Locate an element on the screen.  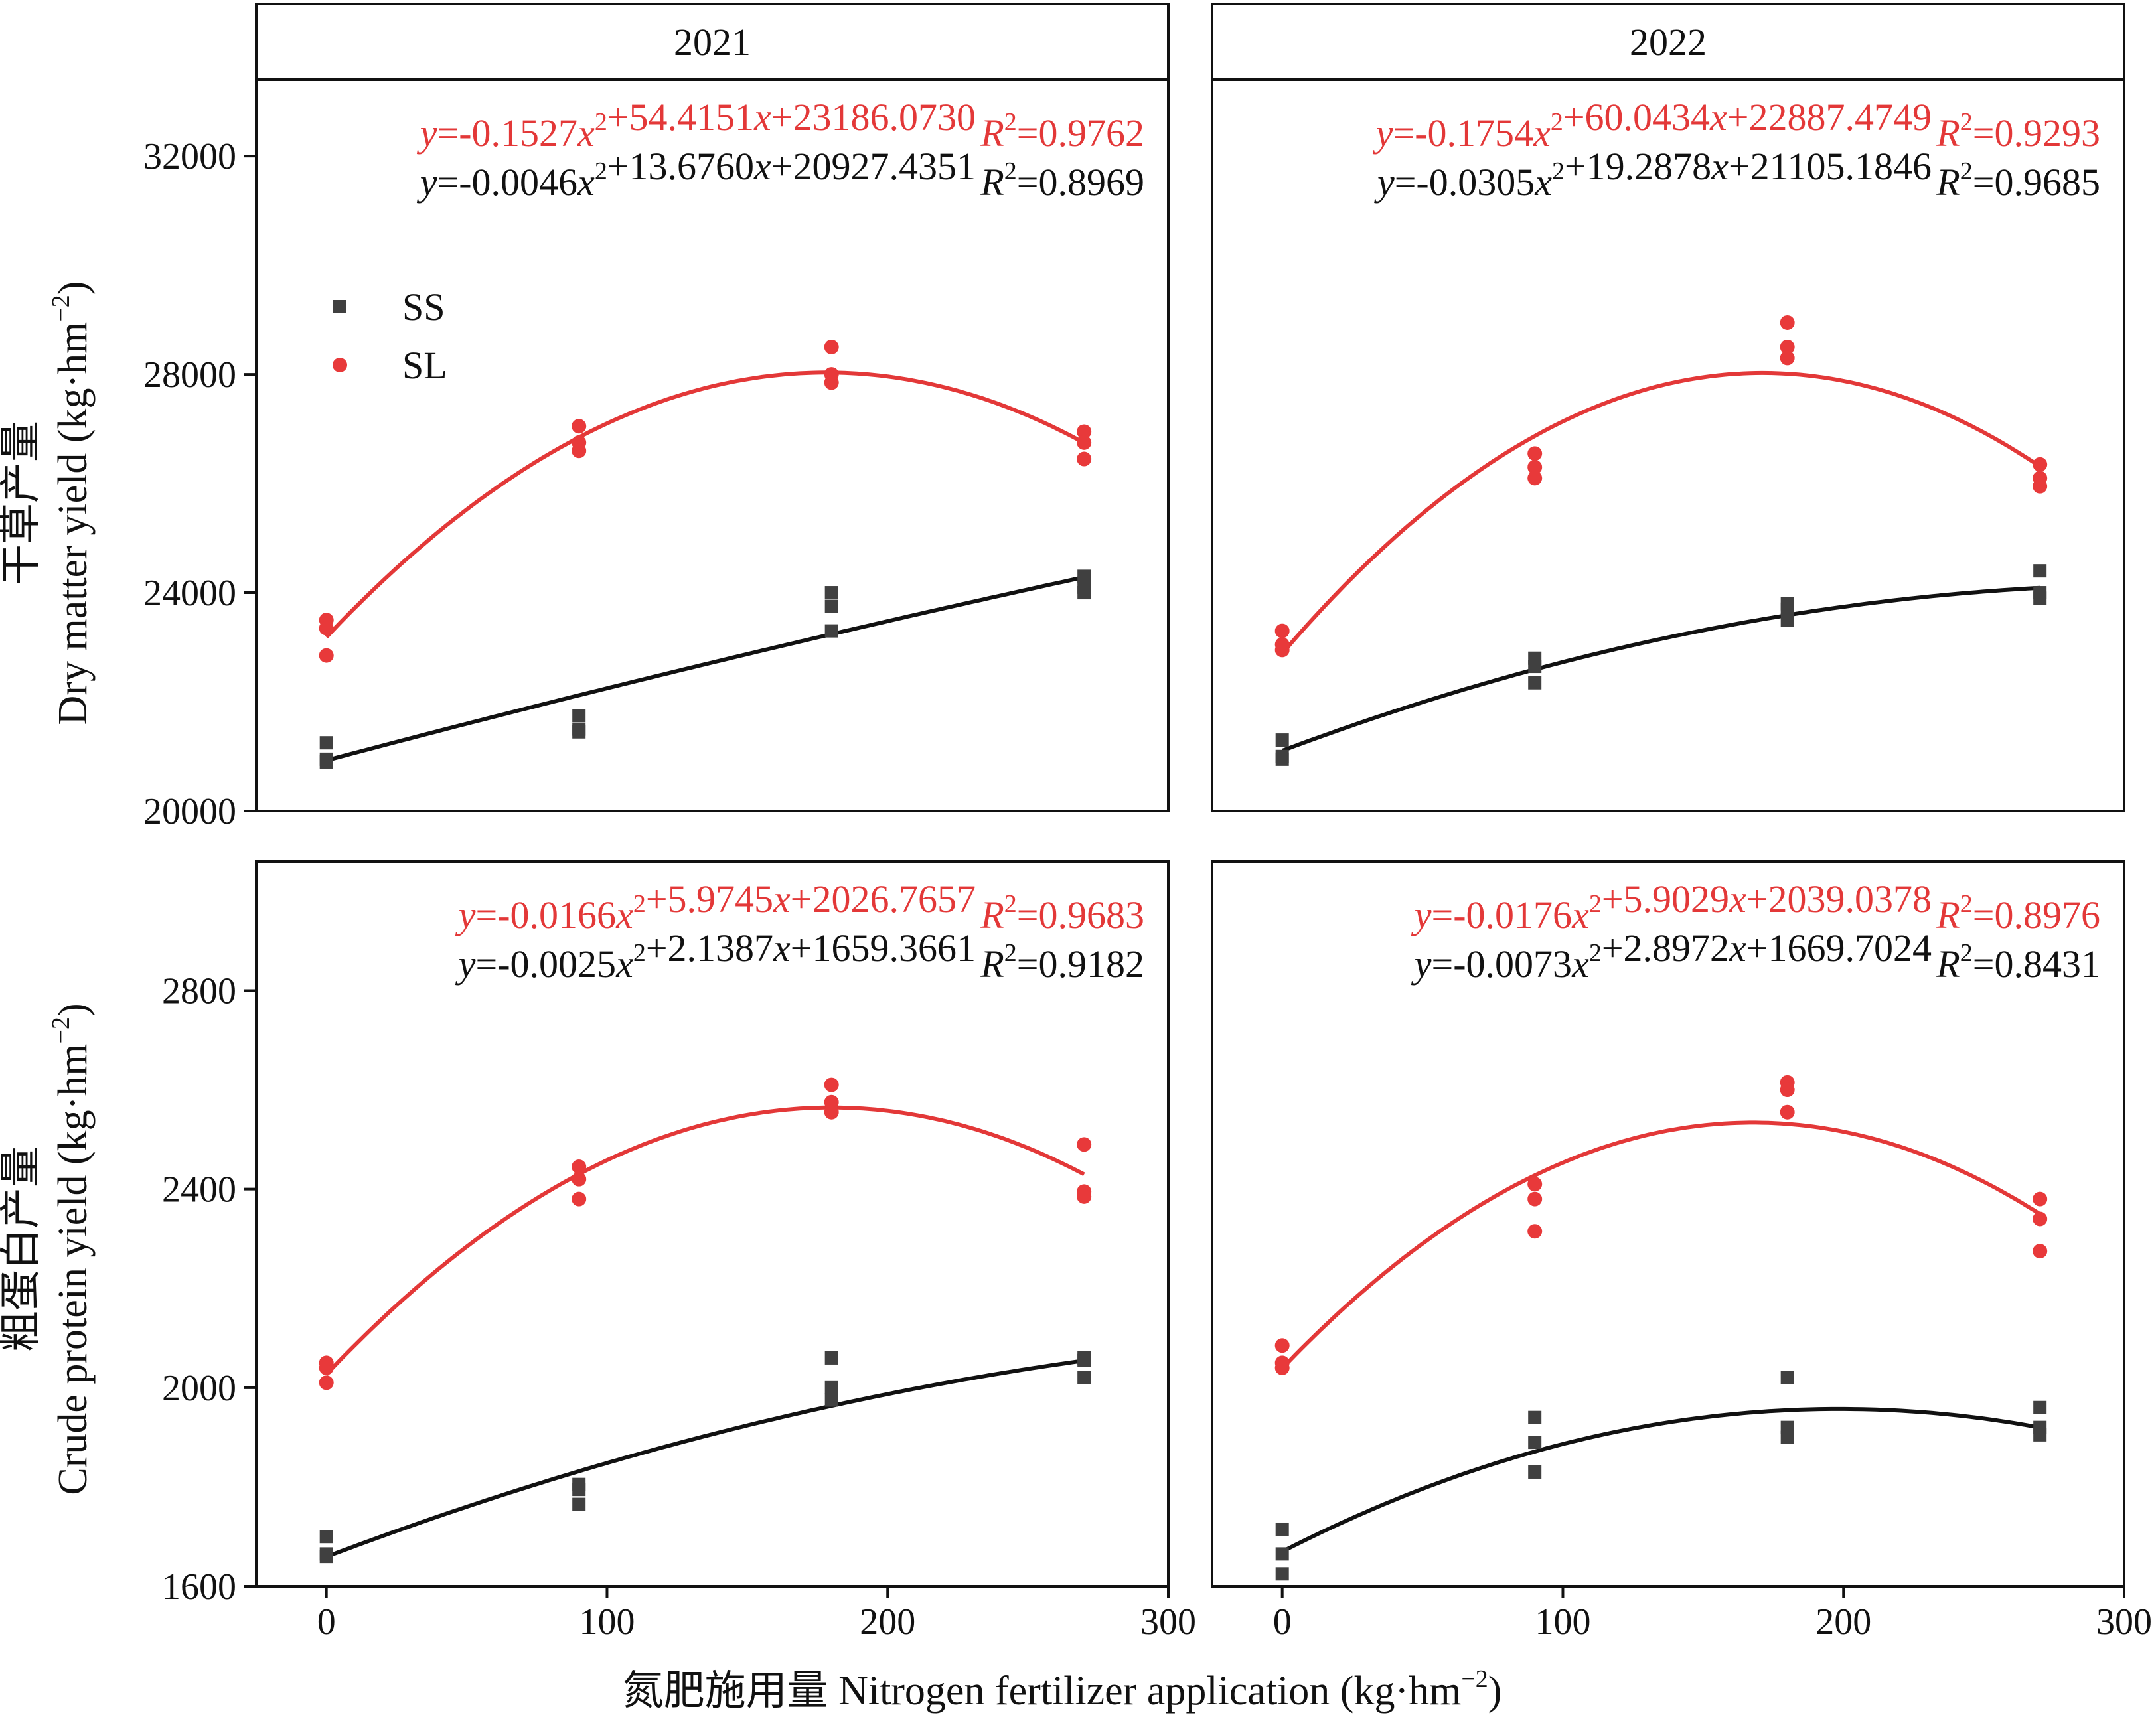
panel-title: 2021 is located at coordinates (713, 43).